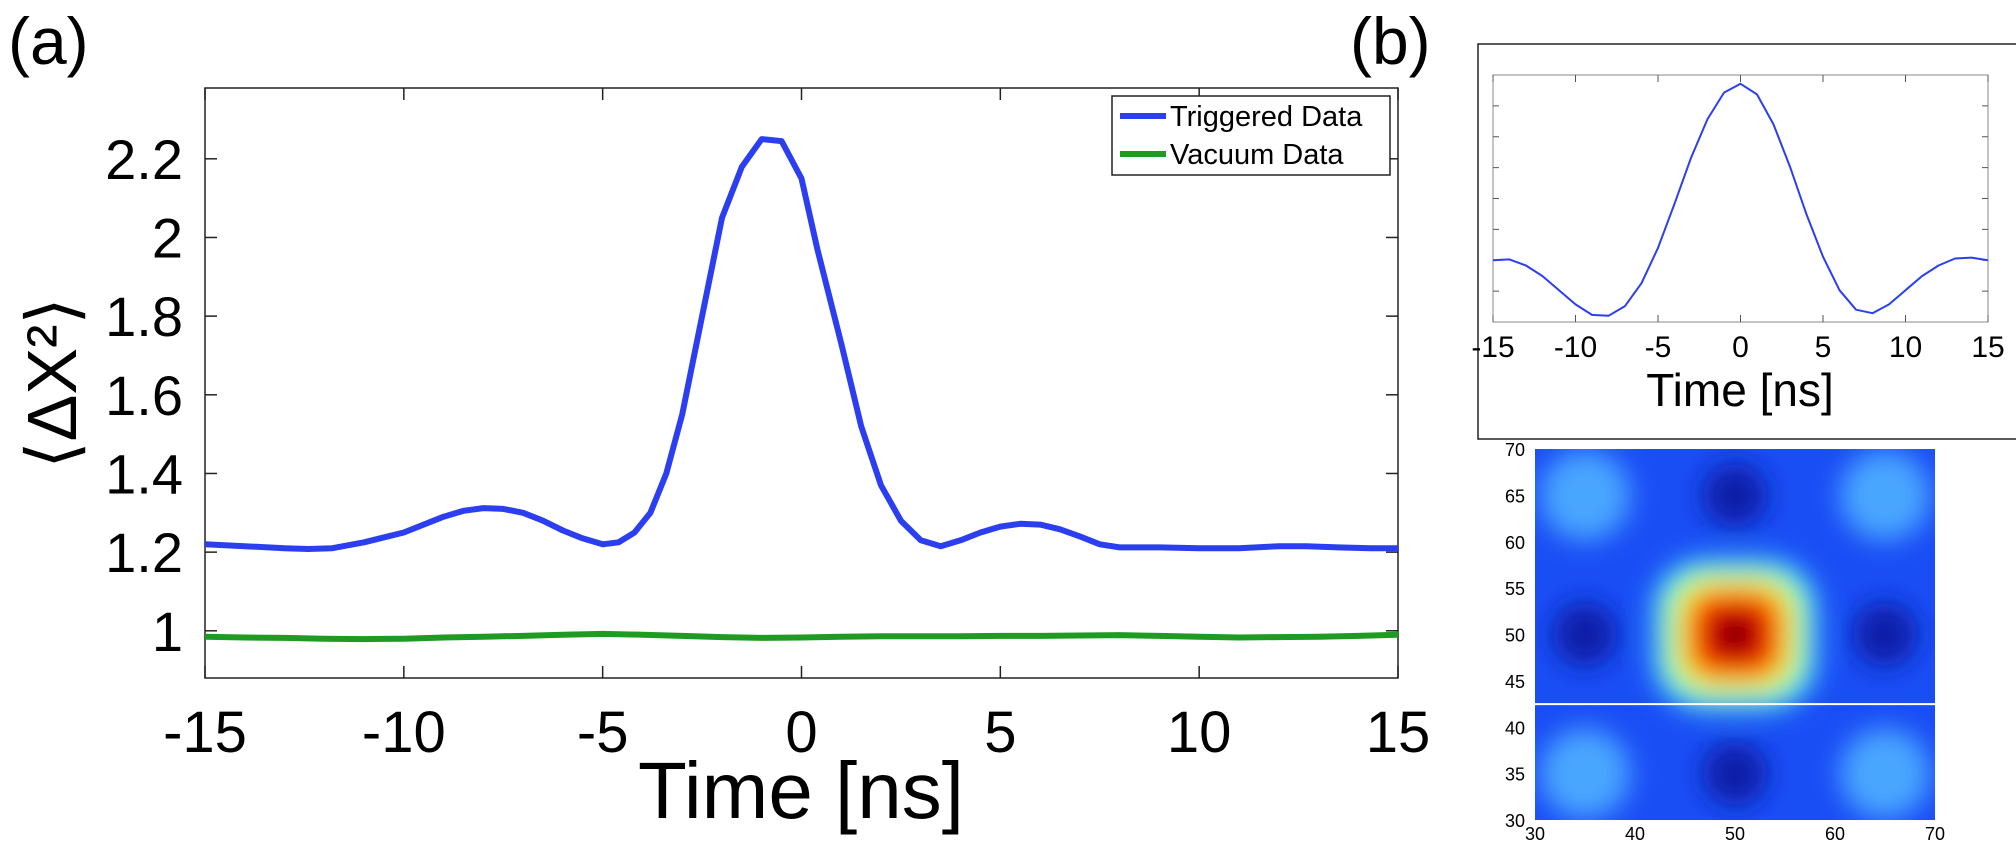  I want to click on y-tick-label-heatmap: 65, so click(1515, 496).